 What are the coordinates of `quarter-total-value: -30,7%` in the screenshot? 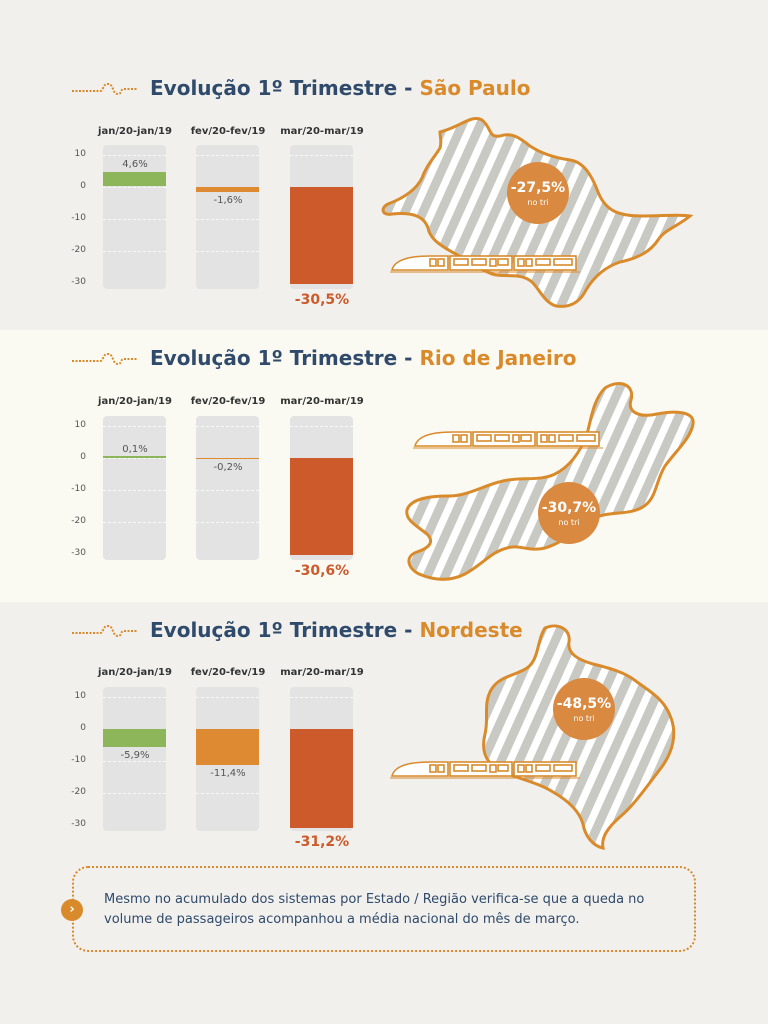 It's located at (569, 508).